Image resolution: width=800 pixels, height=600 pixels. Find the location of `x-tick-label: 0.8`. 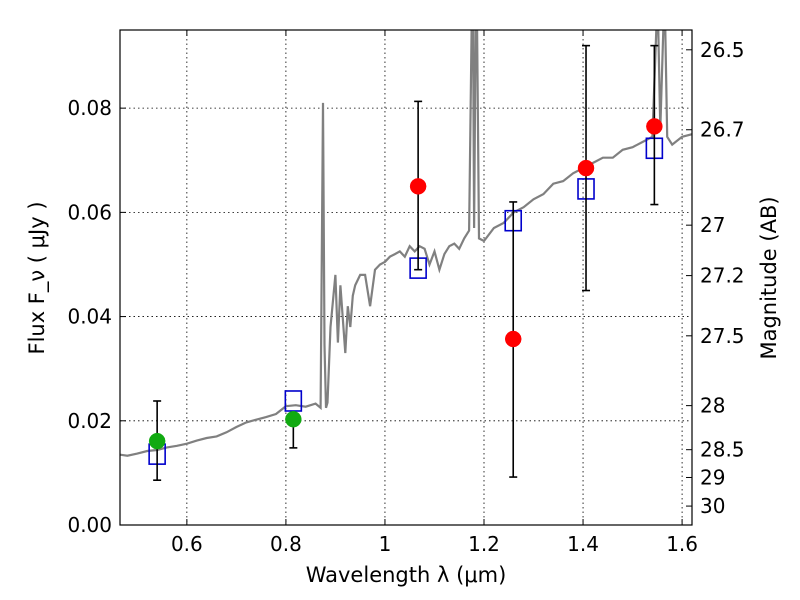

x-tick-label: 0.8 is located at coordinates (286, 544).